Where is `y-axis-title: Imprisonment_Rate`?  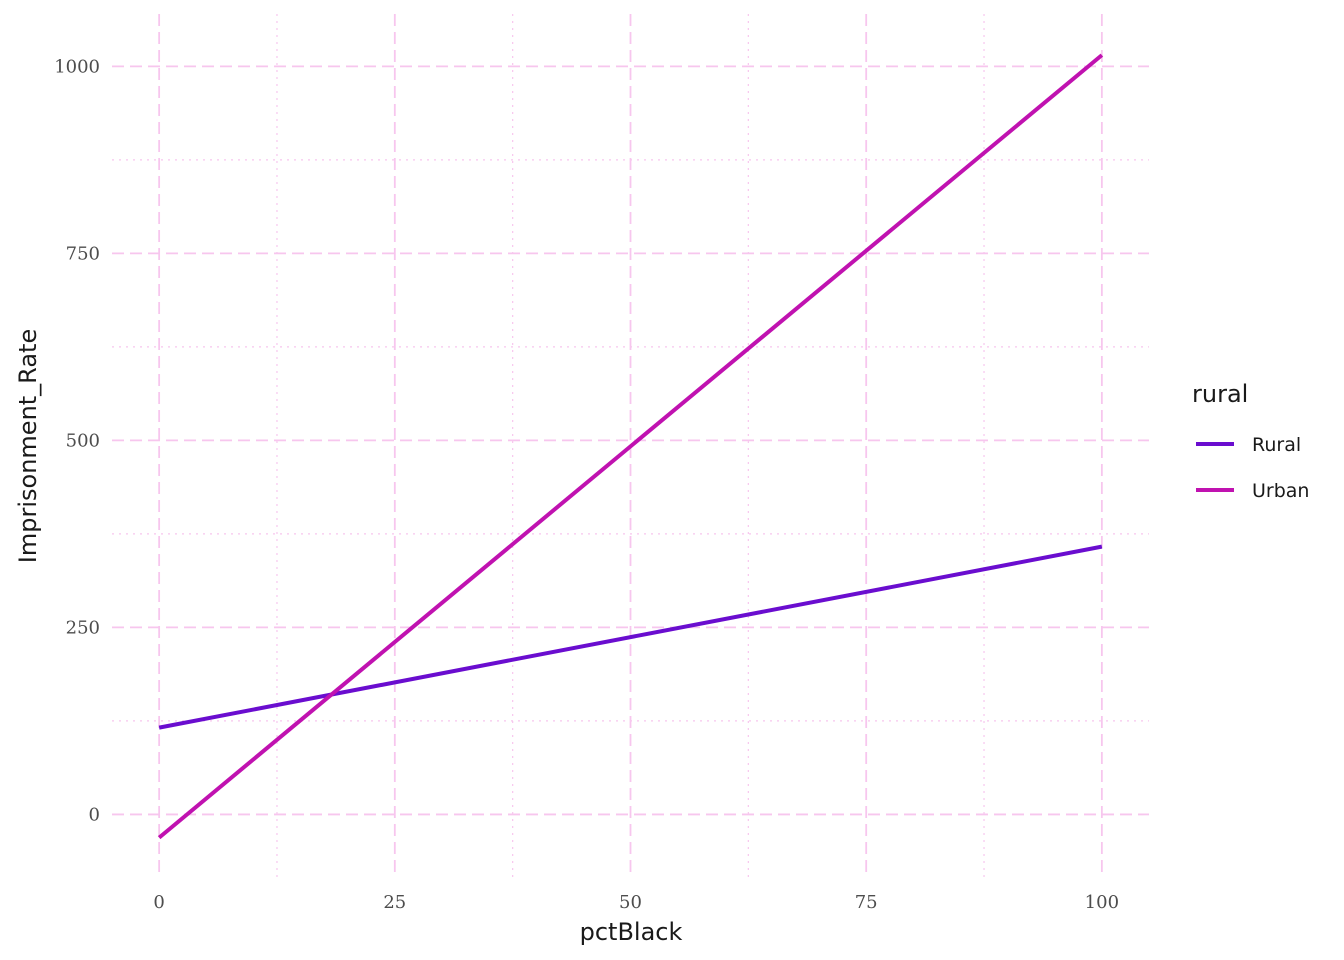
y-axis-title: Imprisonment_Rate is located at coordinates (28, 446).